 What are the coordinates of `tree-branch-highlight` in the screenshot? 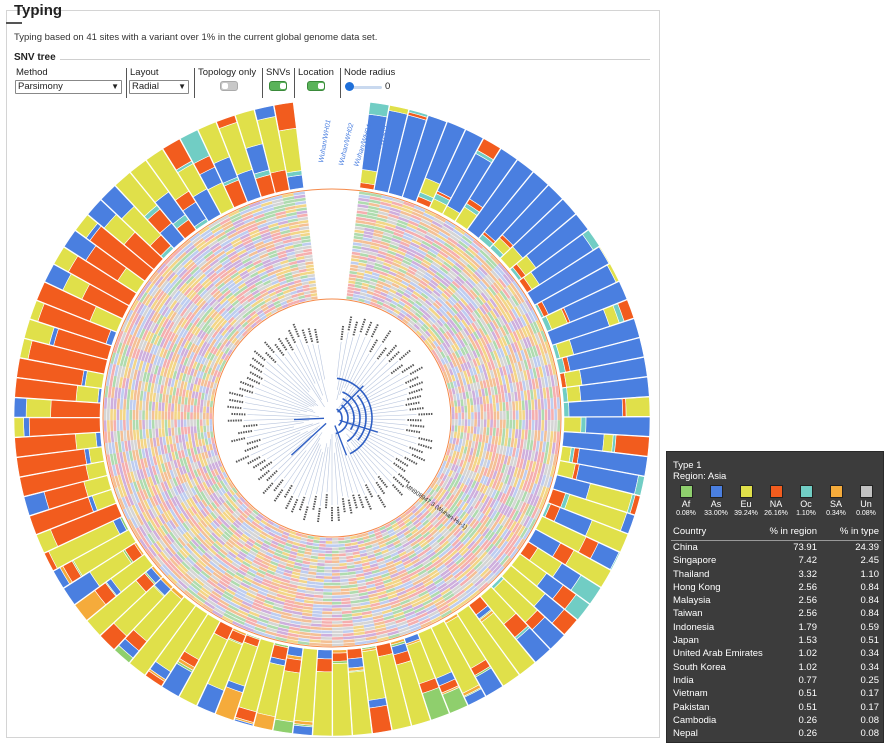 It's located at (341, 440).